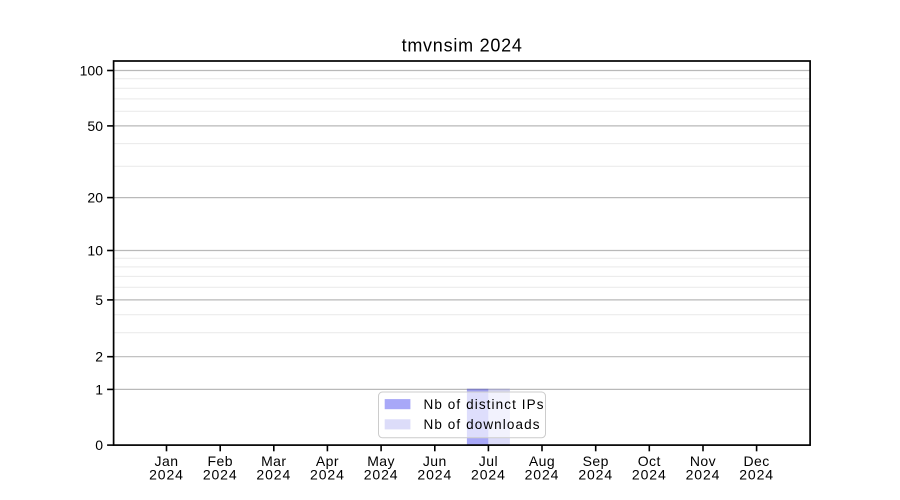 The height and width of the screenshot is (500, 900). What do you see at coordinates (95, 198) in the screenshot?
I see `svg-text: 20` at bounding box center [95, 198].